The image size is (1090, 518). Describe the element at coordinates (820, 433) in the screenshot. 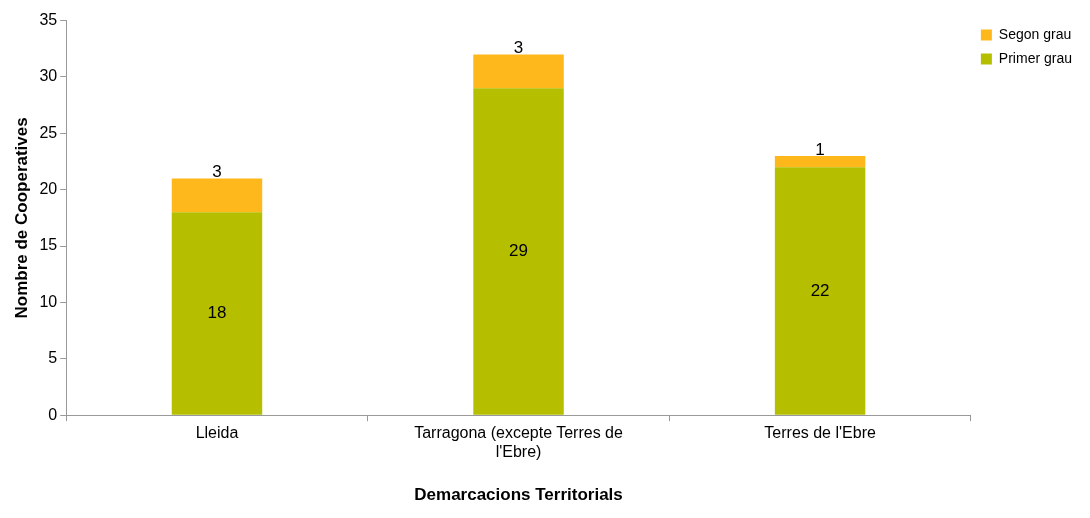

I see `x-tick-label: Terres de l'Ebre` at that location.